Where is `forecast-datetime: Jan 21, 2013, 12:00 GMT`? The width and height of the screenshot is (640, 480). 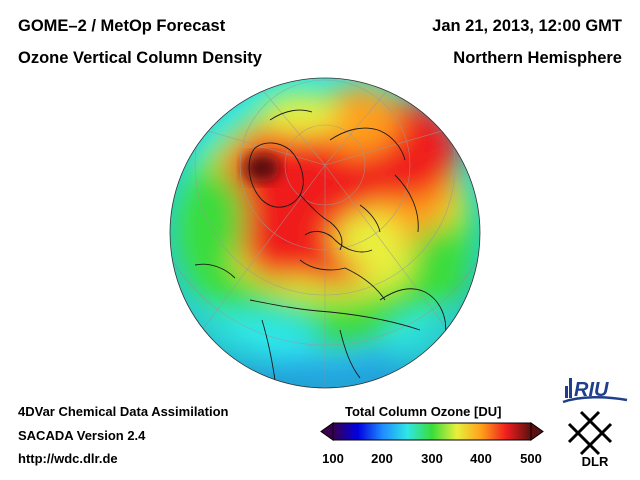 forecast-datetime: Jan 21, 2013, 12:00 GMT is located at coordinates (527, 26).